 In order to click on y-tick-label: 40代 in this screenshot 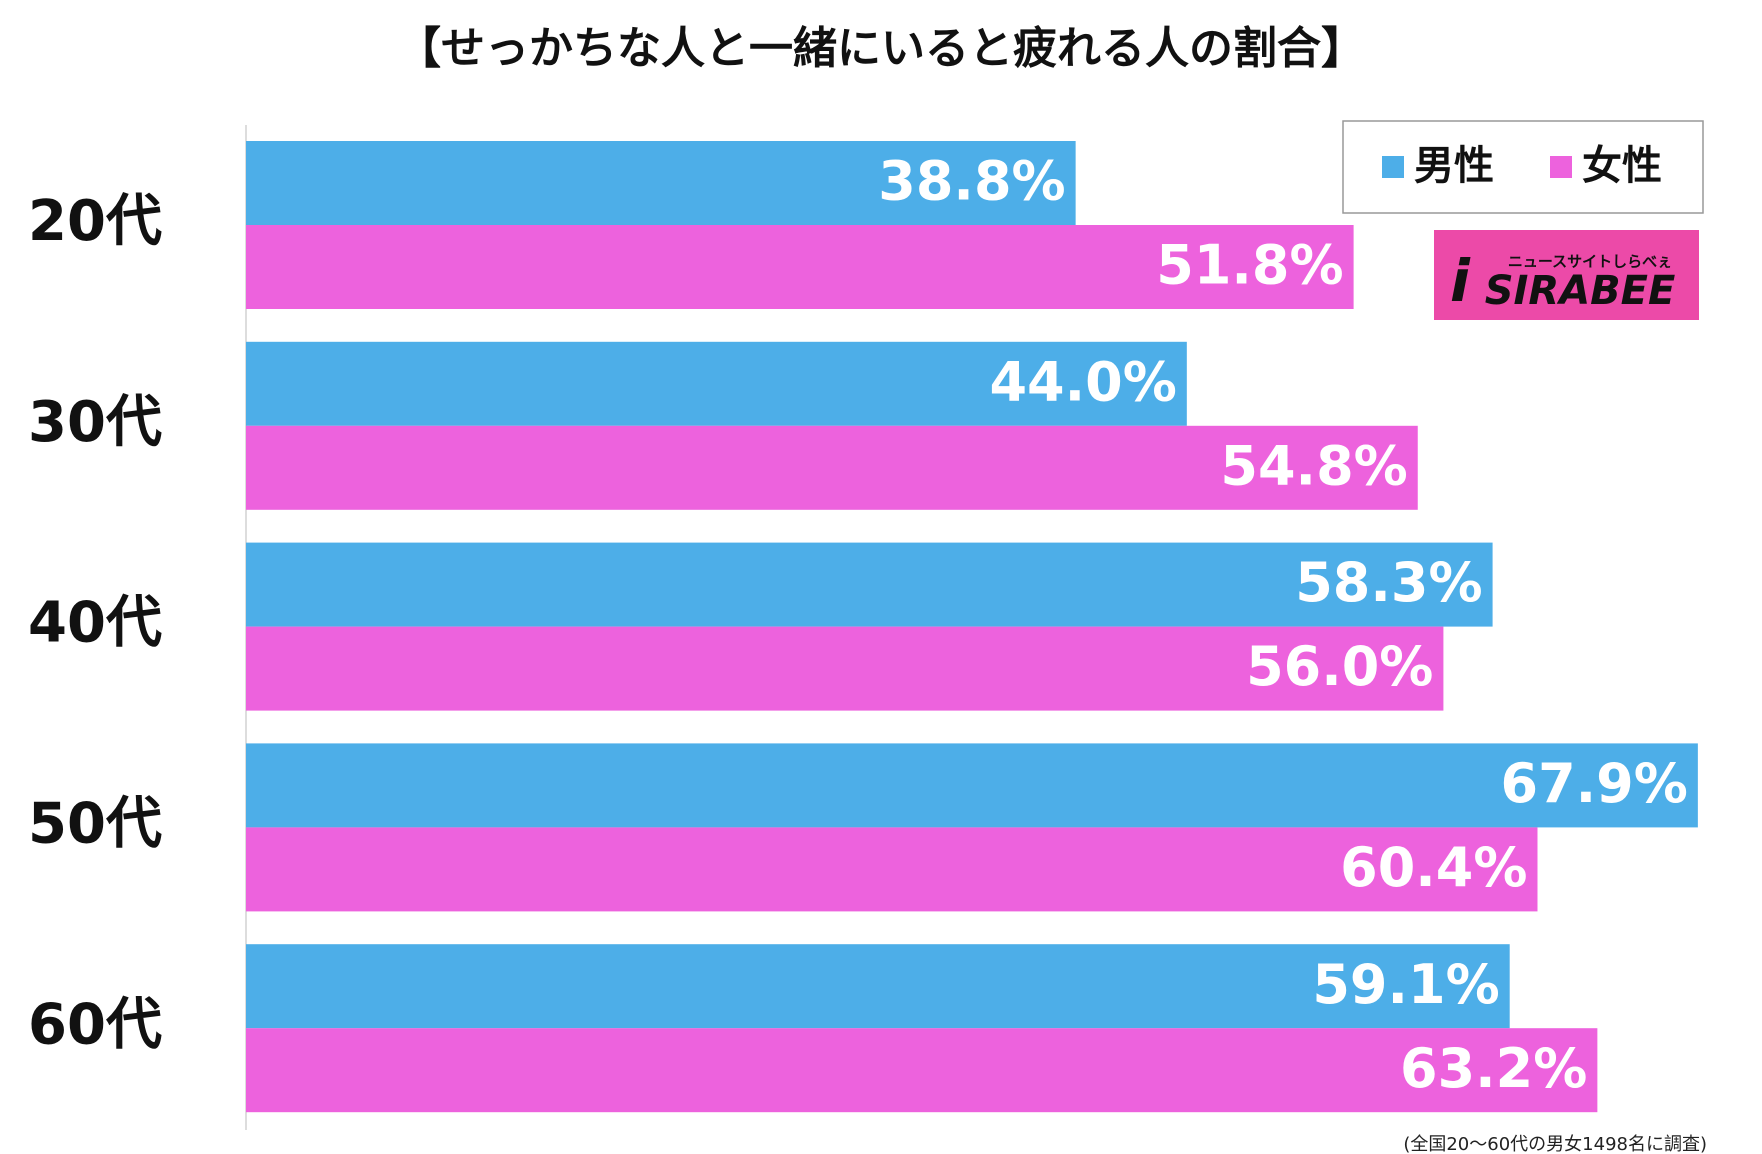, I will do `click(95, 623)`.